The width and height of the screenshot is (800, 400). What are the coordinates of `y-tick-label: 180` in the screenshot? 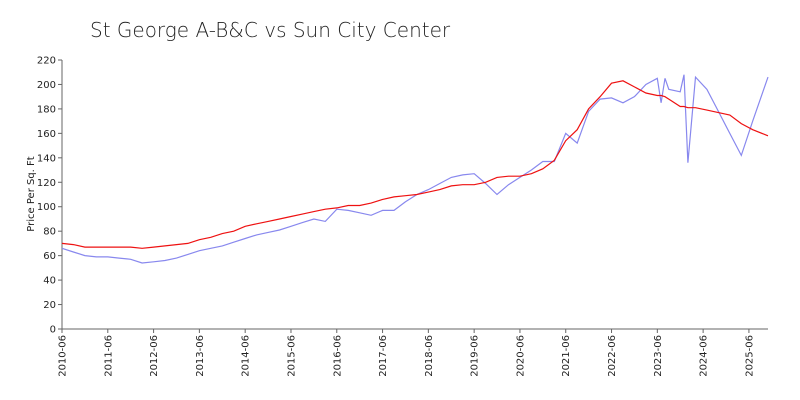 It's located at (46, 109).